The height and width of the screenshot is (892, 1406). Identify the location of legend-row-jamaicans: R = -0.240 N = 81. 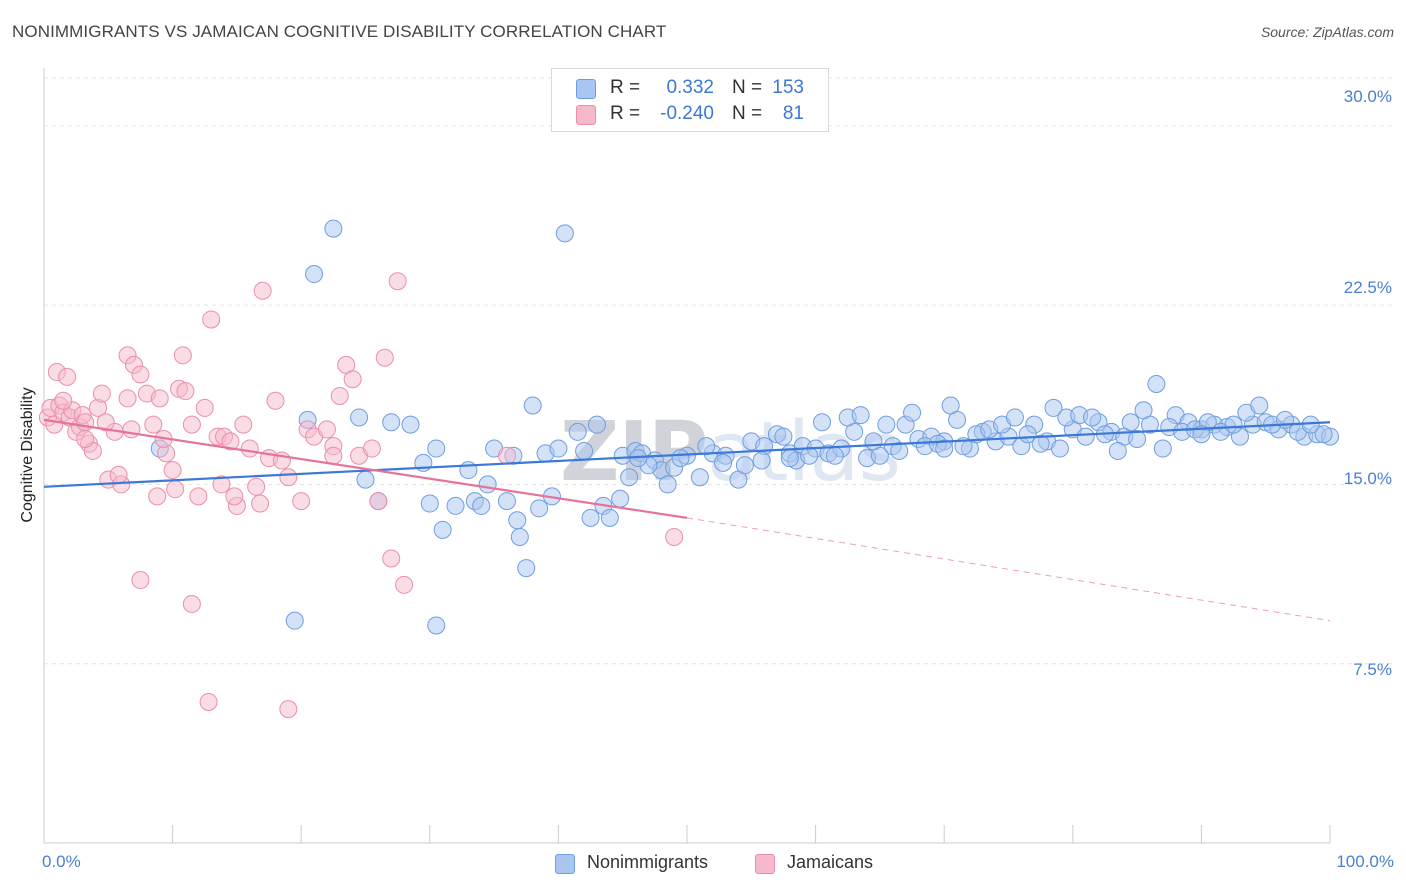
(690, 114).